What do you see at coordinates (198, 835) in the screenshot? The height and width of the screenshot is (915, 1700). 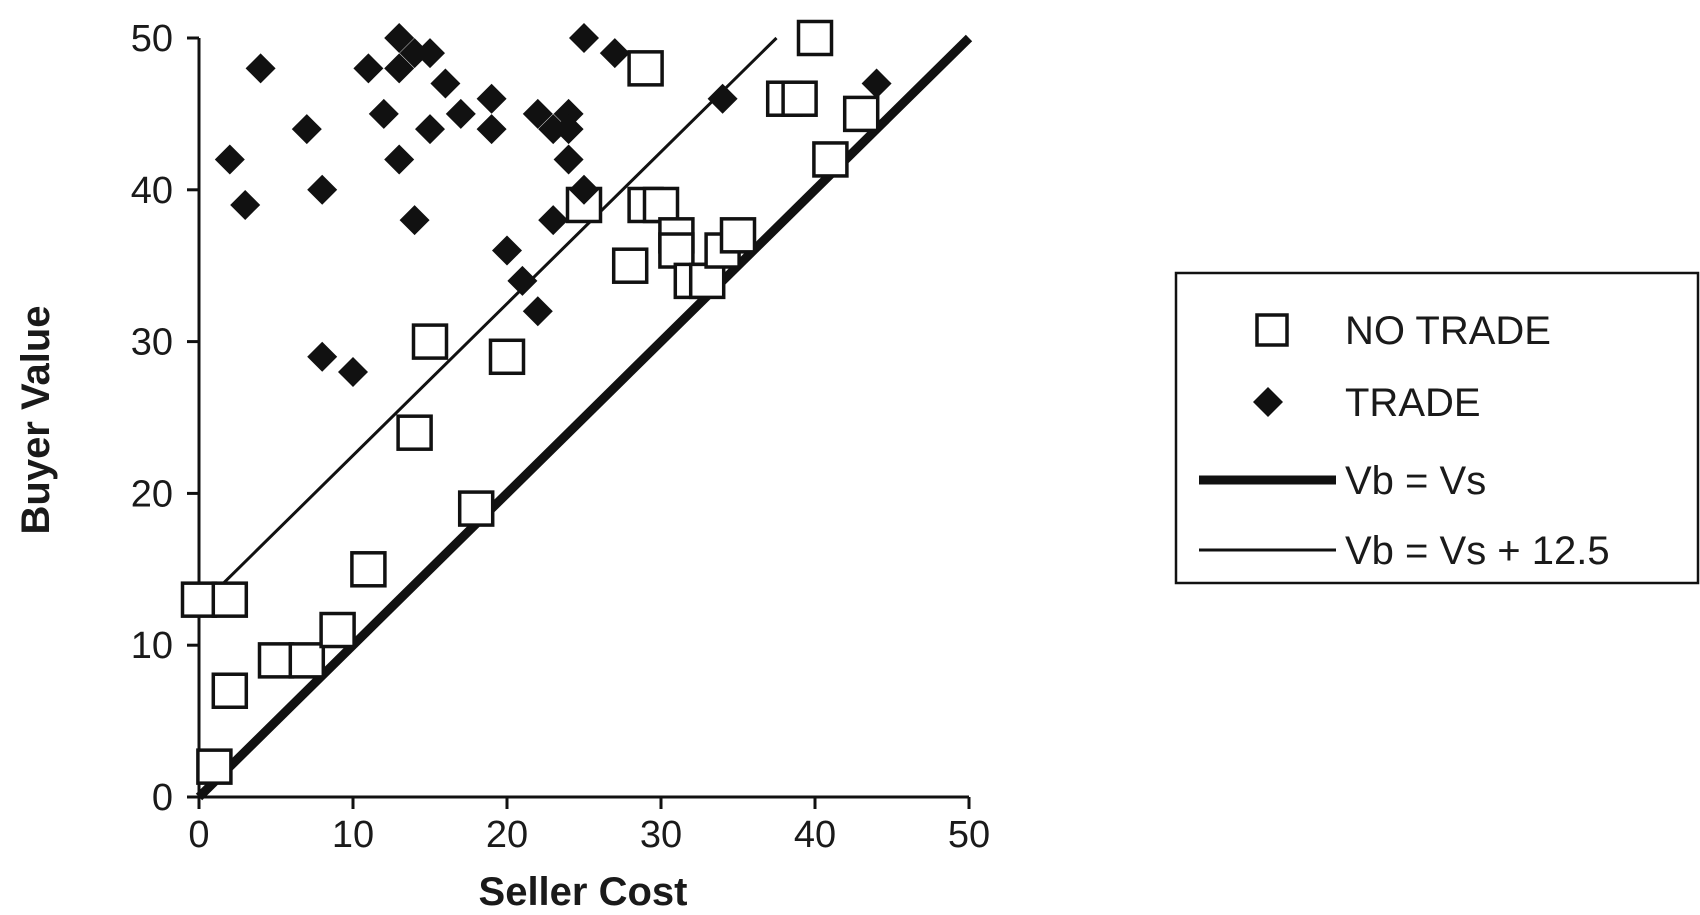 I see `x-tick-label: 0` at bounding box center [198, 835].